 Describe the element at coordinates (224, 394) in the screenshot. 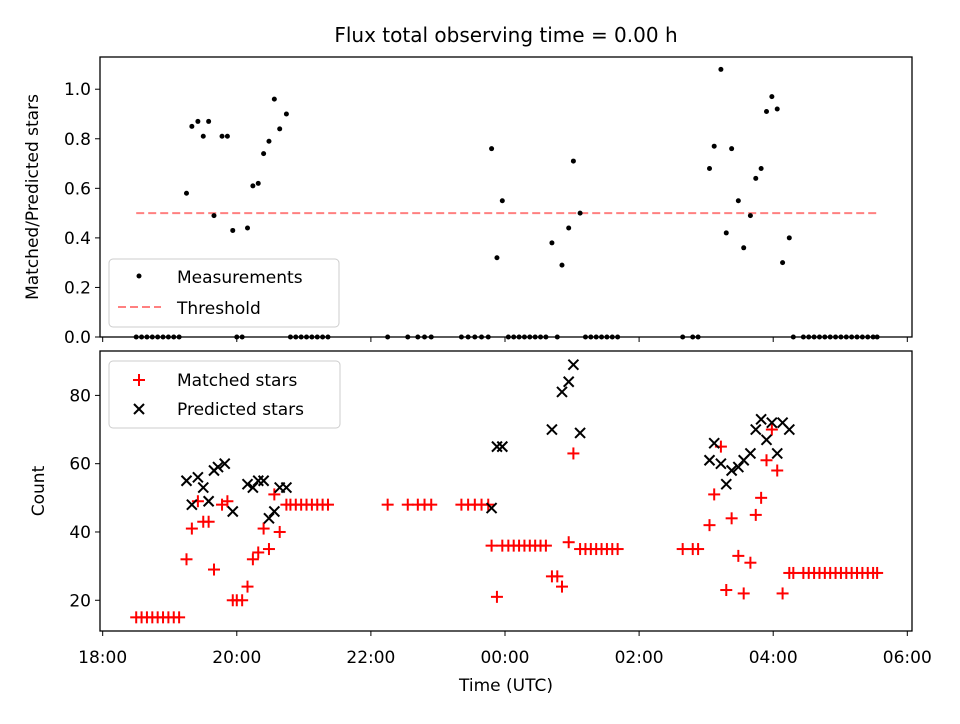

I see `bottom-legend: Matched stars Predicted stars` at that location.